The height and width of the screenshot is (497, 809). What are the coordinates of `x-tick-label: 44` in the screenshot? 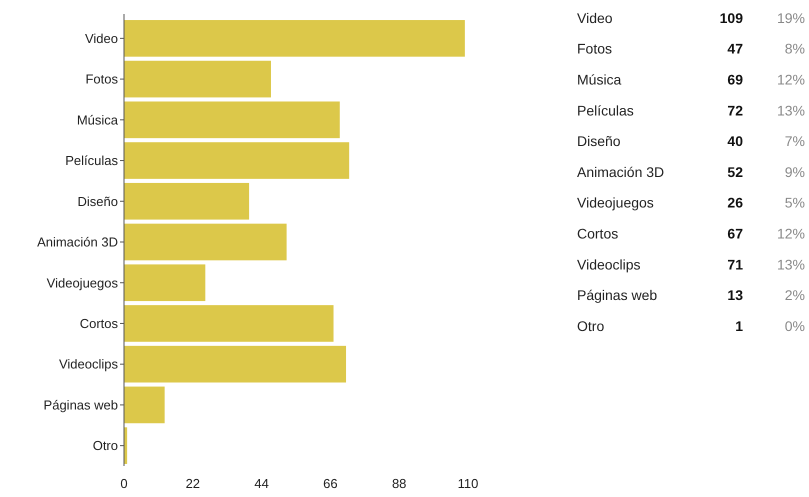 It's located at (261, 483).